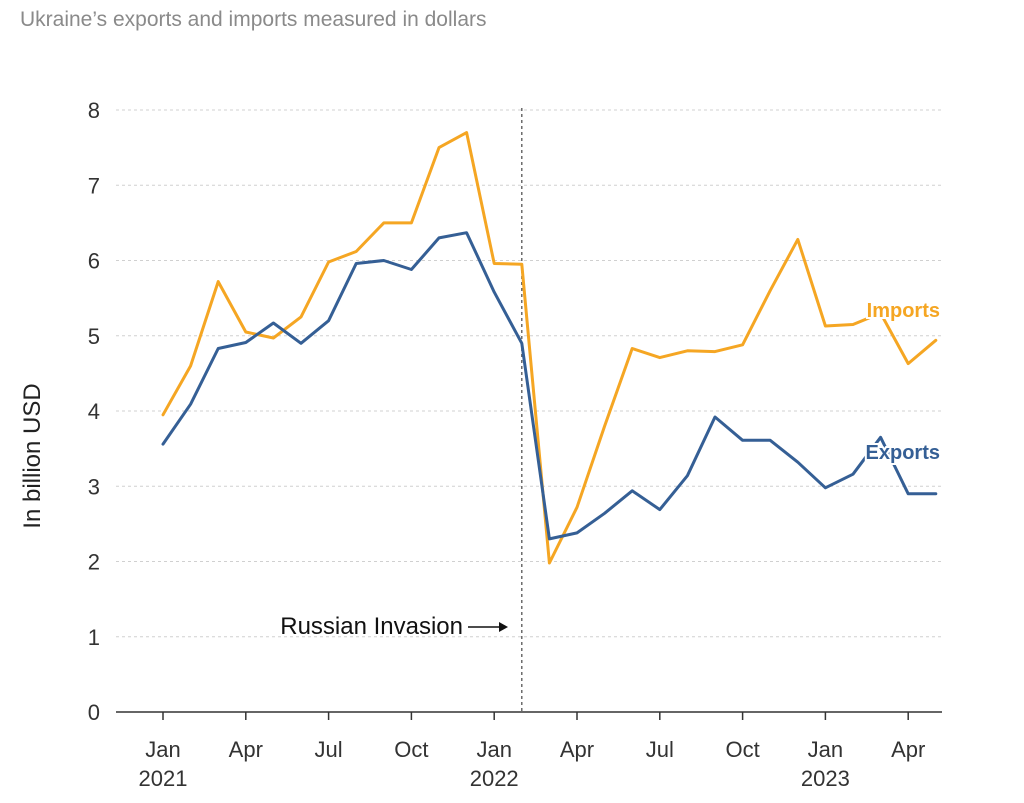 Image resolution: width=1024 pixels, height=803 pixels. What do you see at coordinates (94, 261) in the screenshot?
I see `y-tick-label: 6` at bounding box center [94, 261].